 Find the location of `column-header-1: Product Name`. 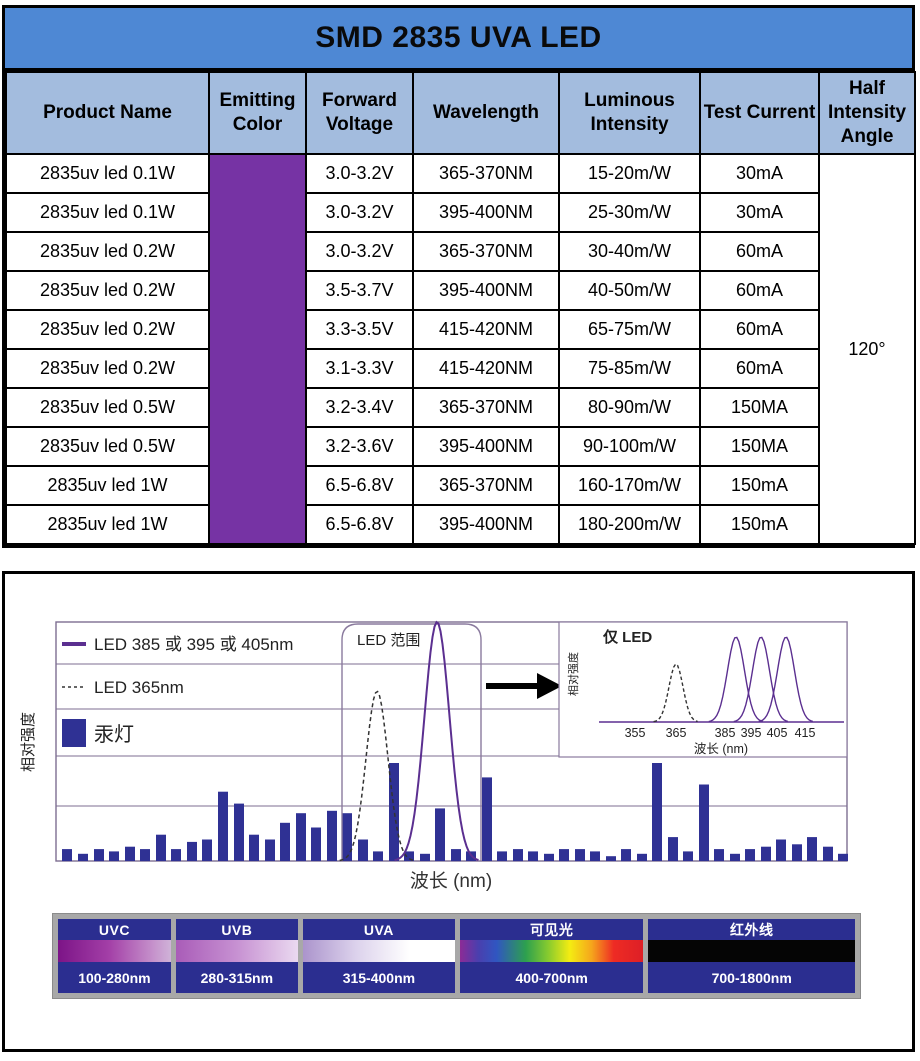

column-header-1: Product Name is located at coordinates (107, 113).